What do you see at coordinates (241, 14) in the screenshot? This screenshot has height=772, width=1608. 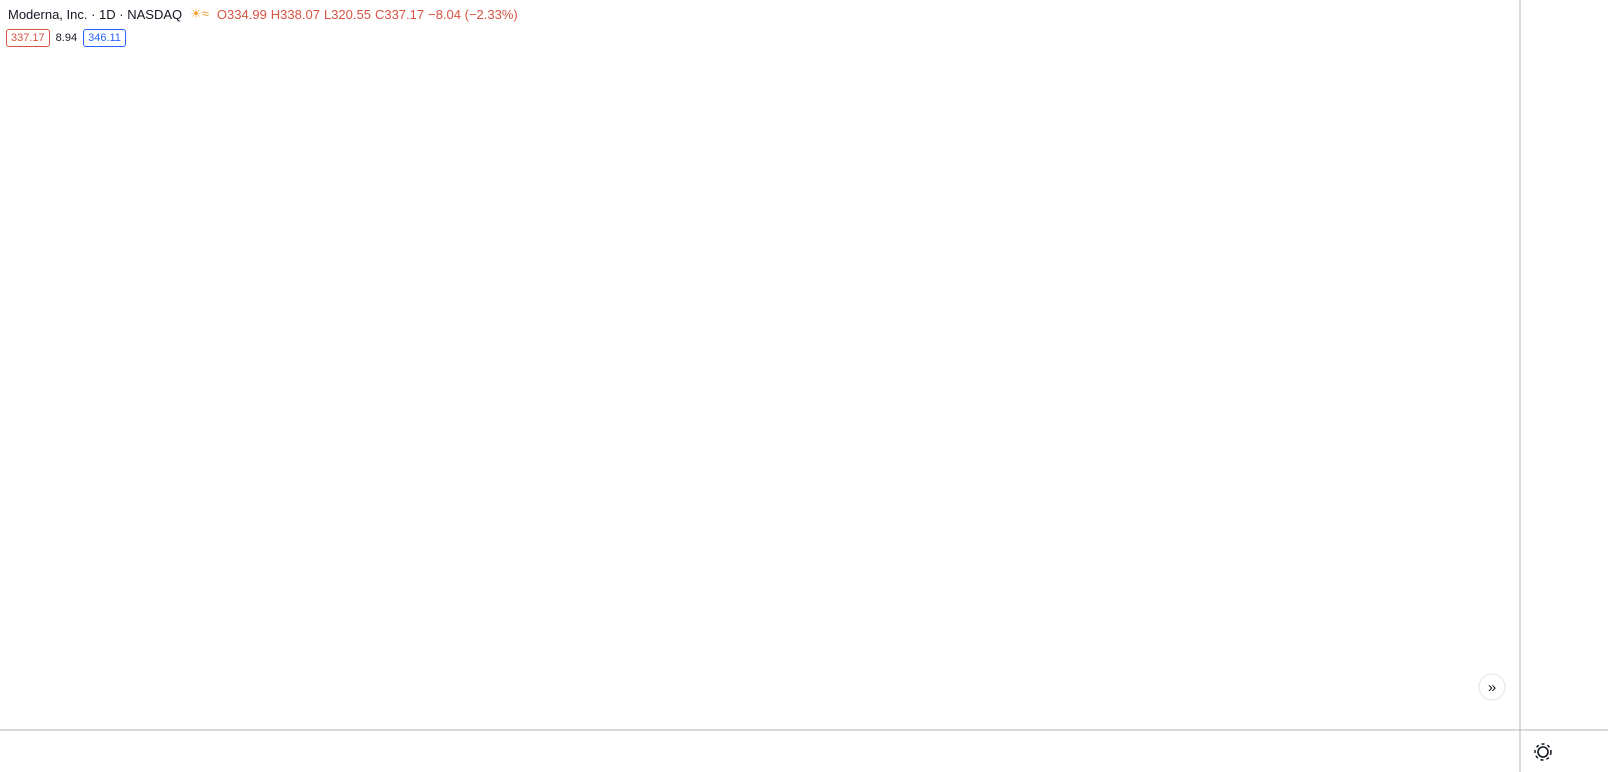 I see `quote-open: O334.99` at bounding box center [241, 14].